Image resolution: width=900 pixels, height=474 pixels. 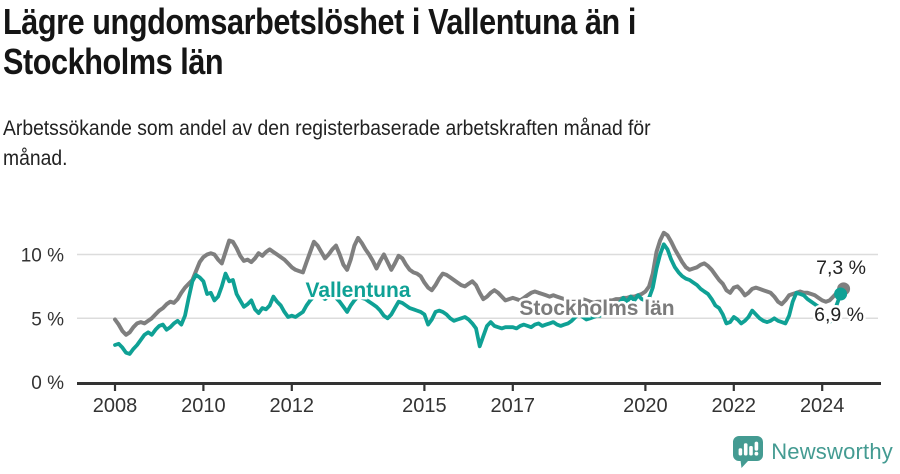 I want to click on x-tick-labels-group: 2008 2010 2012 2015 2017 2020 2022 2024, so click(x=469, y=406).